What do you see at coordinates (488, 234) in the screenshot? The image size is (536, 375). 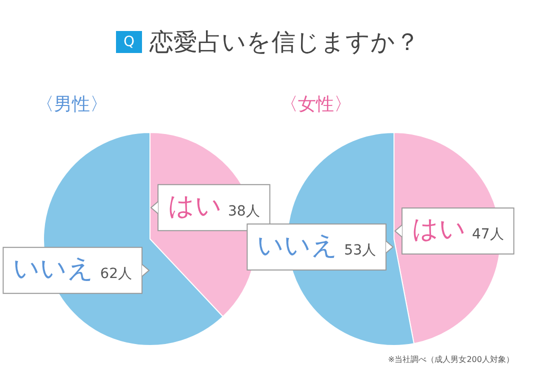 I see `data-label: 47人` at bounding box center [488, 234].